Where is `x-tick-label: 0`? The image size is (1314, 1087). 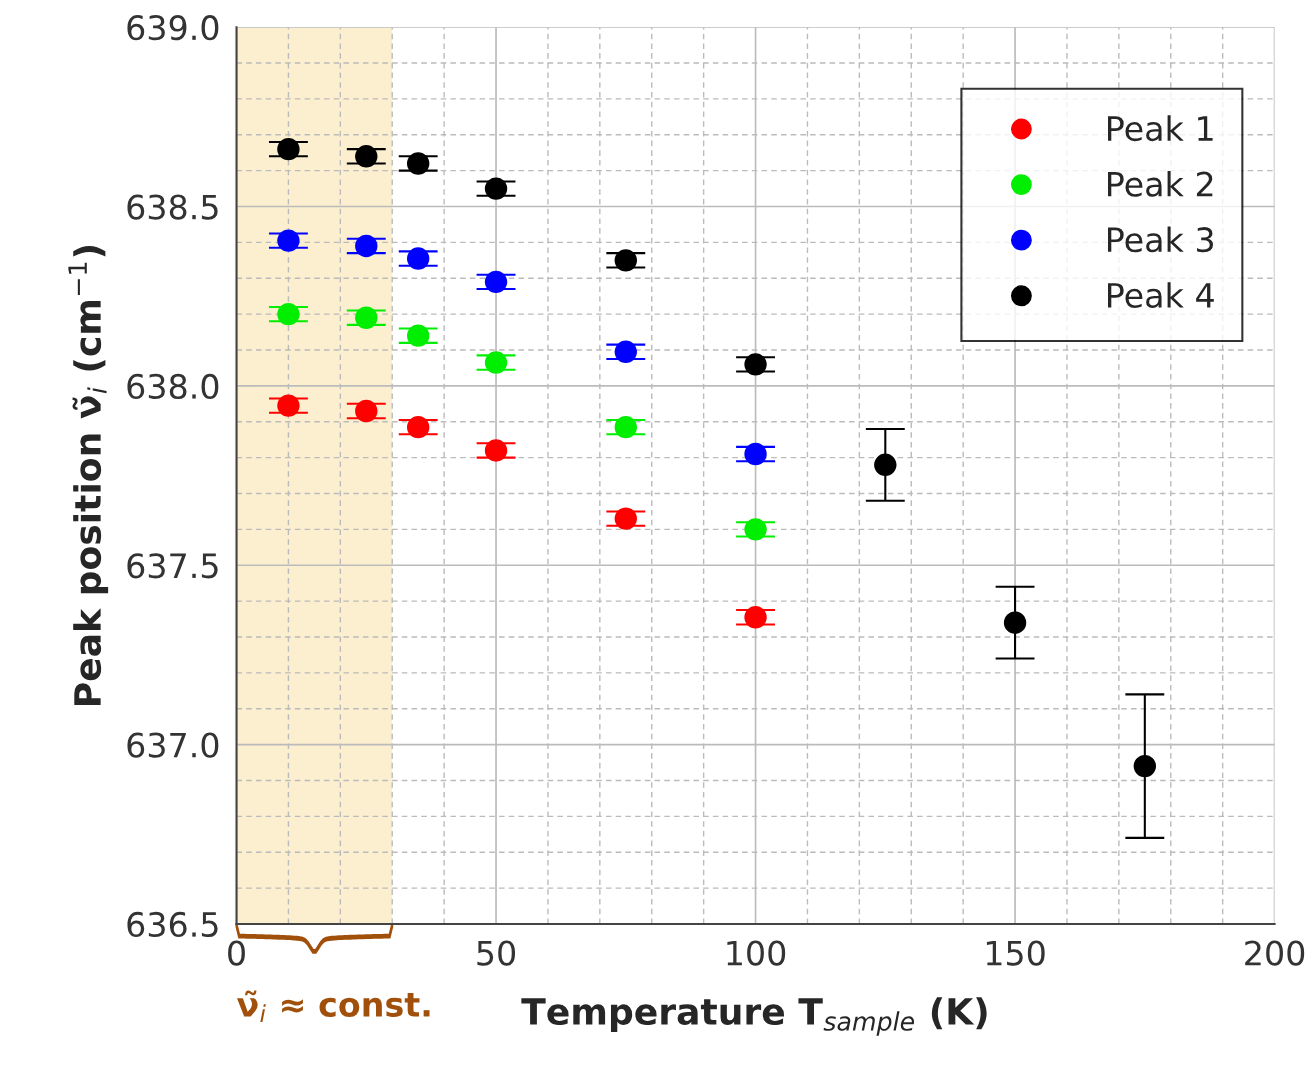 x-tick-label: 0 is located at coordinates (236, 953).